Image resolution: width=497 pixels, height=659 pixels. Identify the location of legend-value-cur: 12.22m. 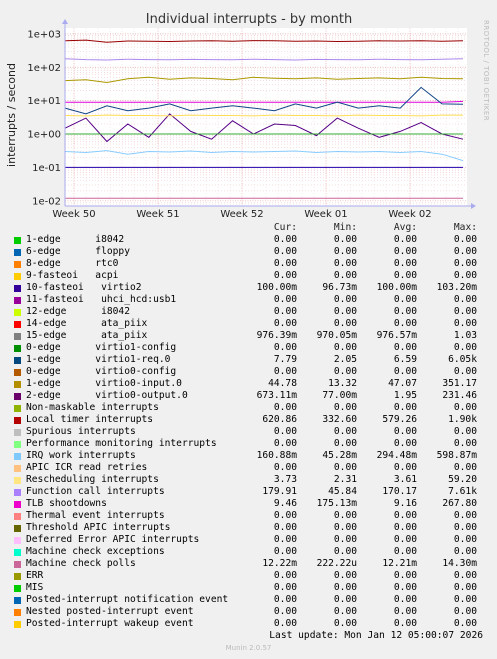
(279, 563).